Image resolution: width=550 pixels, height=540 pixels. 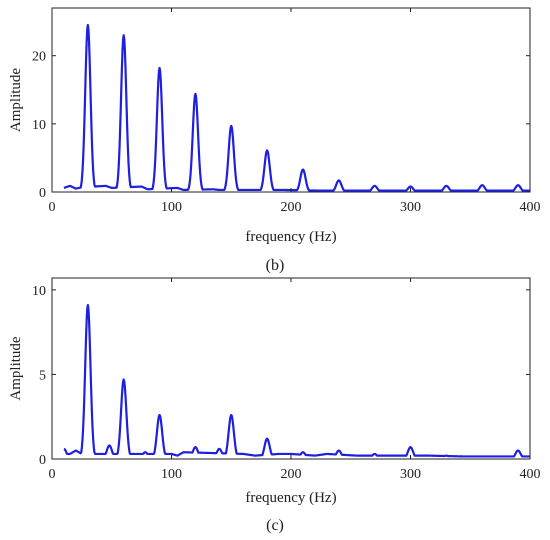 I want to click on y-tick-label: 20, so click(x=39, y=57).